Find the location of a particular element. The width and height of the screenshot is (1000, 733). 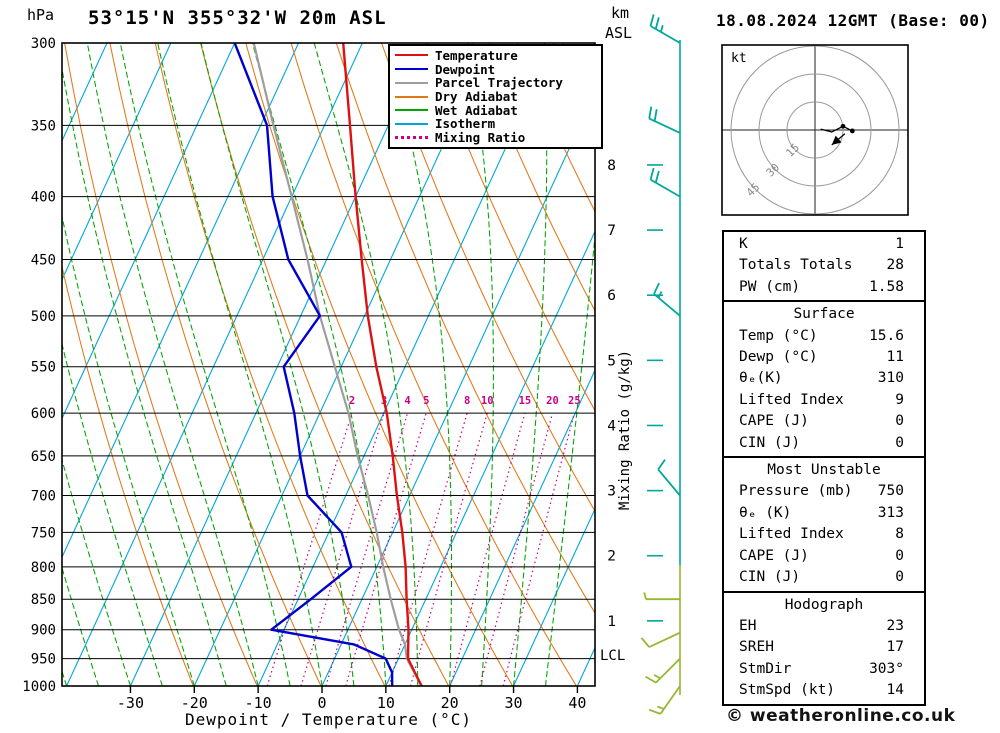

km-tick-label: 8 is located at coordinates (611, 166).